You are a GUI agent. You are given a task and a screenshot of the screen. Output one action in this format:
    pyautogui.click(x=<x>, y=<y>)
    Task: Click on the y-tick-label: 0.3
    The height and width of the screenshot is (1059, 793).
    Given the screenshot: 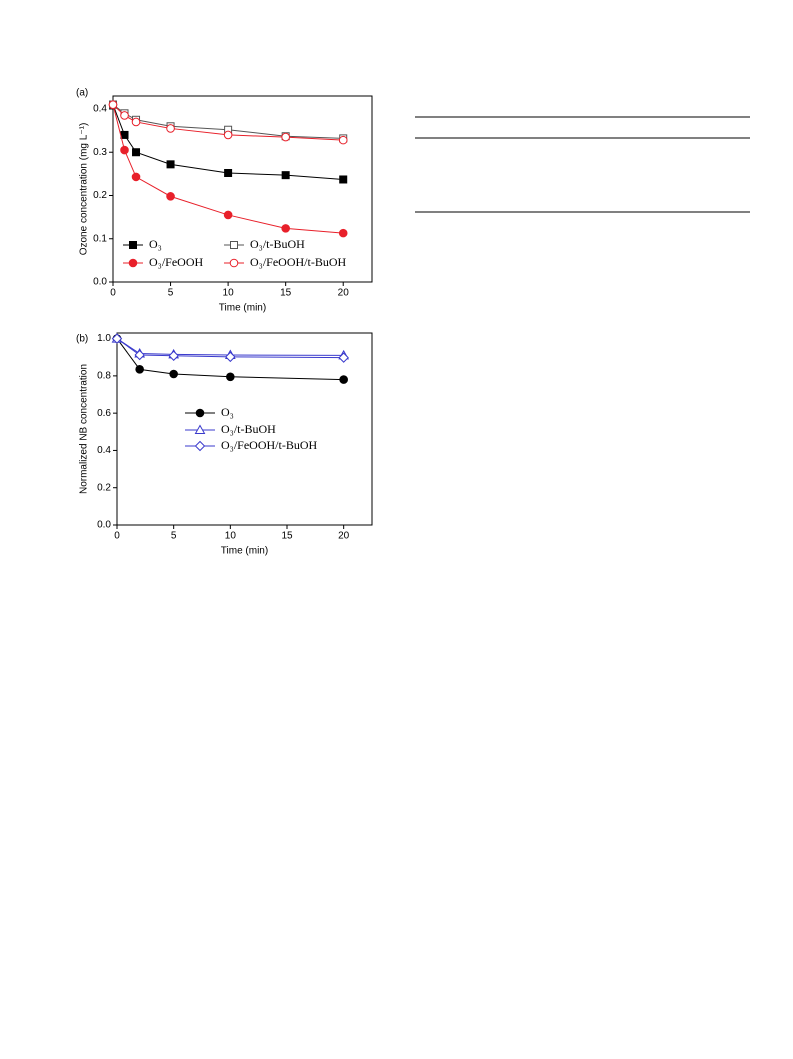 What is the action you would take?
    pyautogui.click(x=100, y=152)
    